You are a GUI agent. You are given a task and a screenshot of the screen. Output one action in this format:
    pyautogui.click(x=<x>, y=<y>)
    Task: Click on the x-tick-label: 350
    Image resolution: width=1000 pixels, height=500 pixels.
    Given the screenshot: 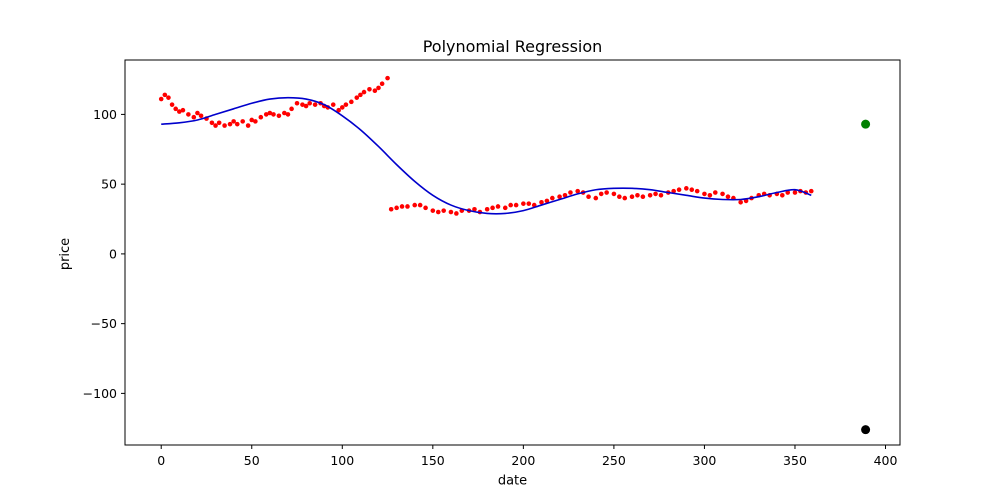 What is the action you would take?
    pyautogui.click(x=795, y=460)
    